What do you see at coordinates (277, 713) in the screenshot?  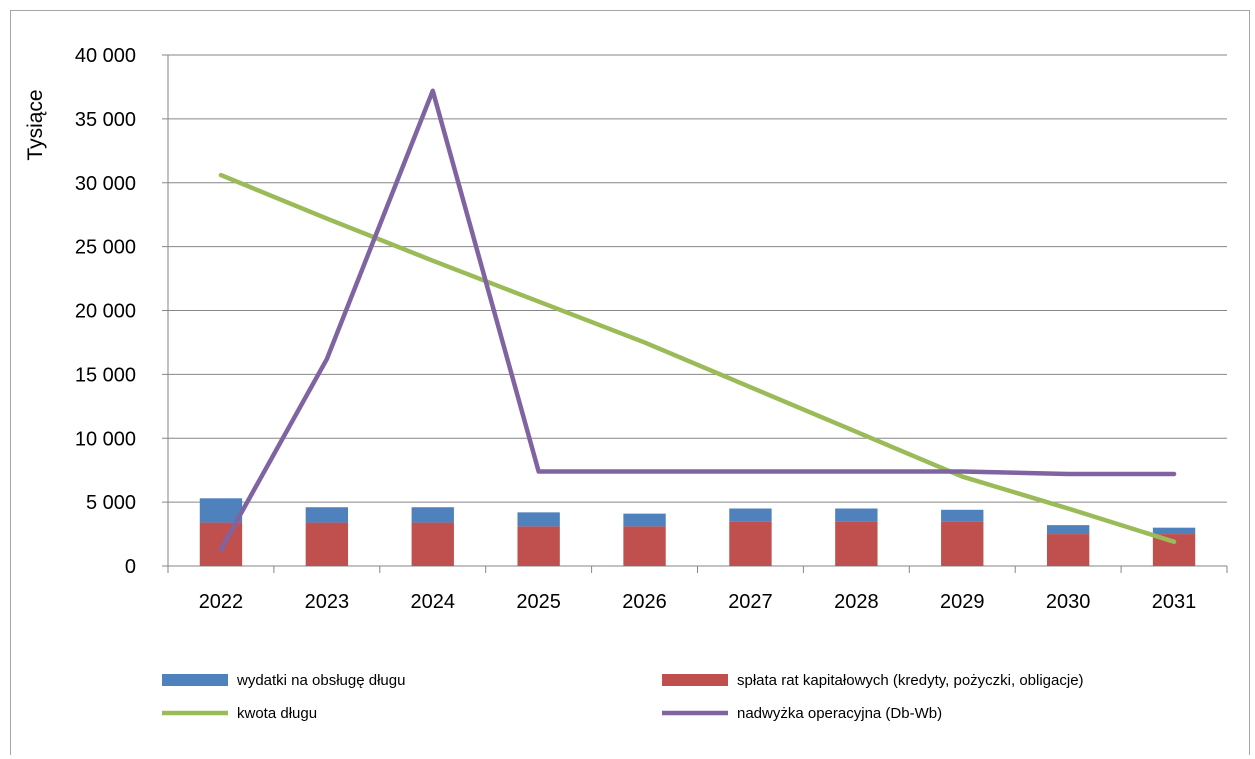 I see `legend-label: kwota długu` at bounding box center [277, 713].